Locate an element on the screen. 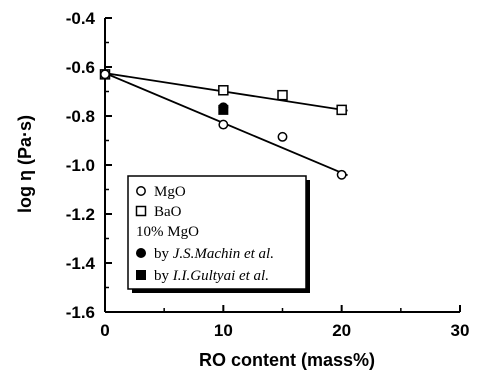 This screenshot has width=484, height=378. x-tick-label: 20 is located at coordinates (341, 330).